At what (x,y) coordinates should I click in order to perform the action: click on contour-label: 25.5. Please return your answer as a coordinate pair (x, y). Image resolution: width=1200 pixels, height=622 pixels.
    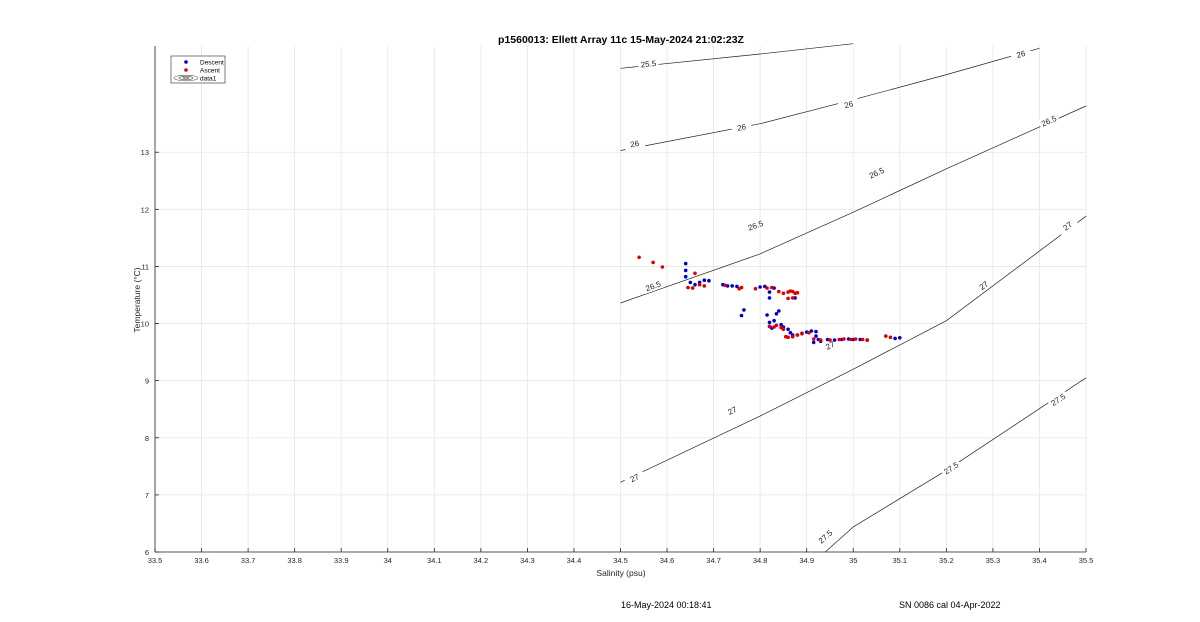
    Looking at the image, I should click on (648, 63).